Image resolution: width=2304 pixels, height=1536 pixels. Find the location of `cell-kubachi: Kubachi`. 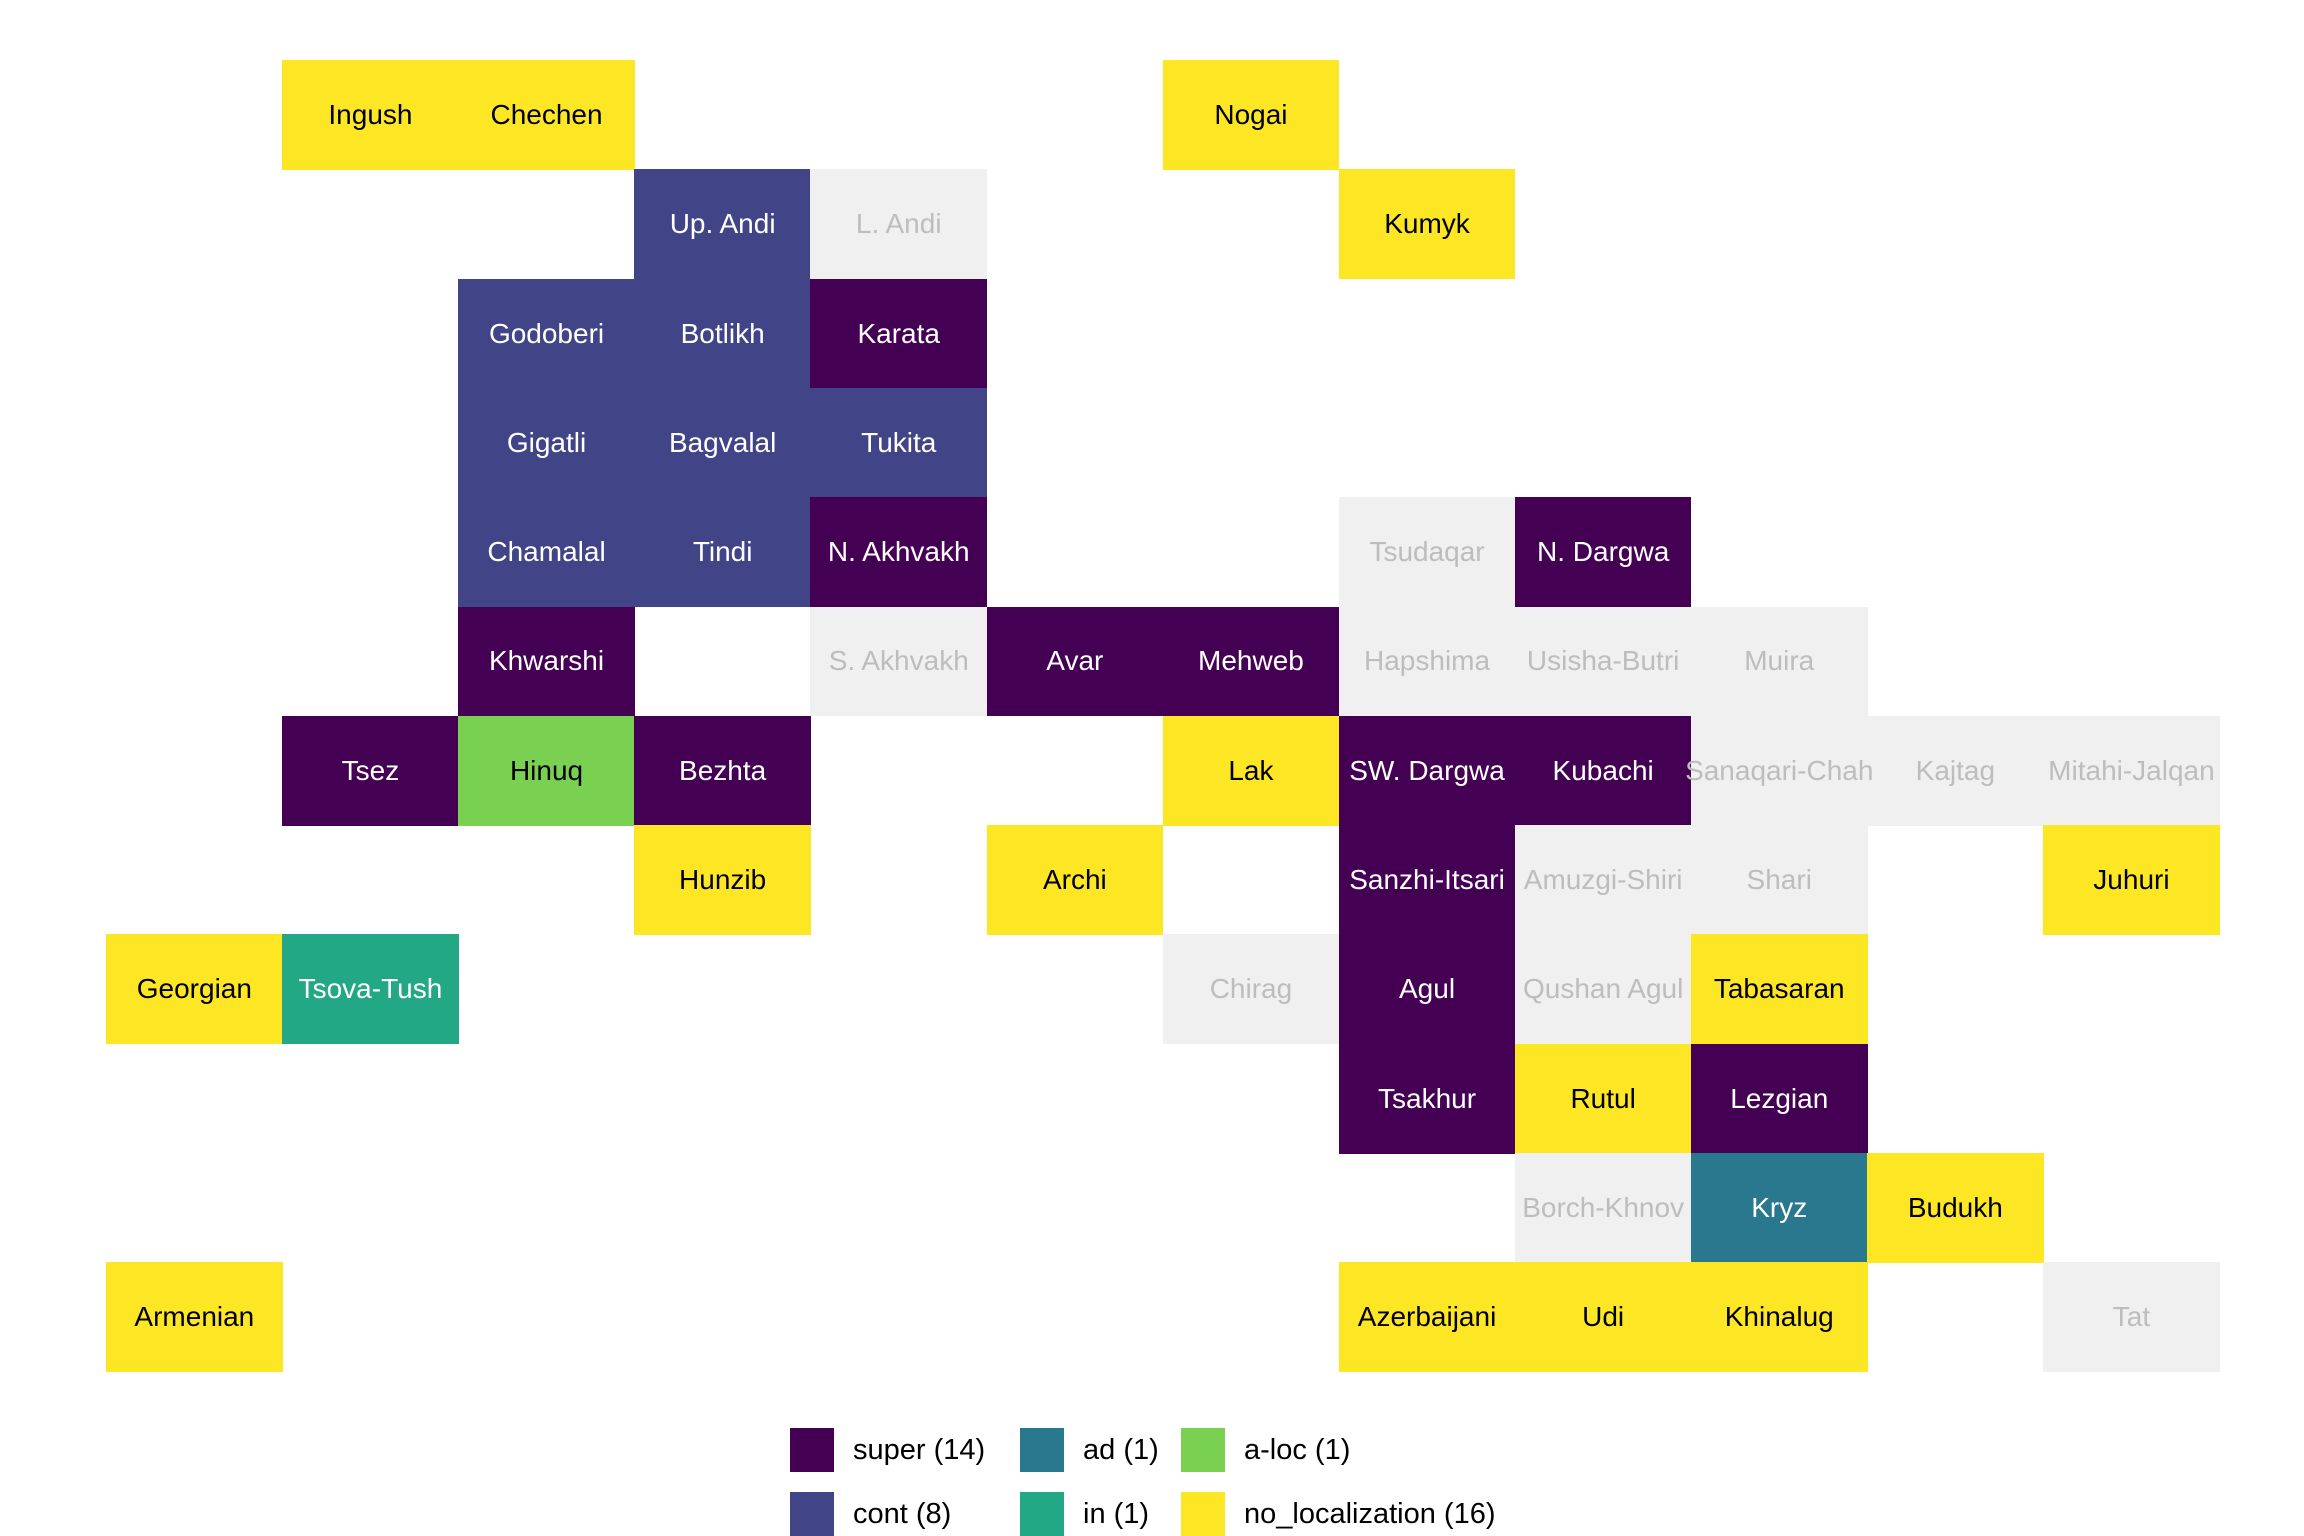

cell-kubachi: Kubachi is located at coordinates (1603, 770).